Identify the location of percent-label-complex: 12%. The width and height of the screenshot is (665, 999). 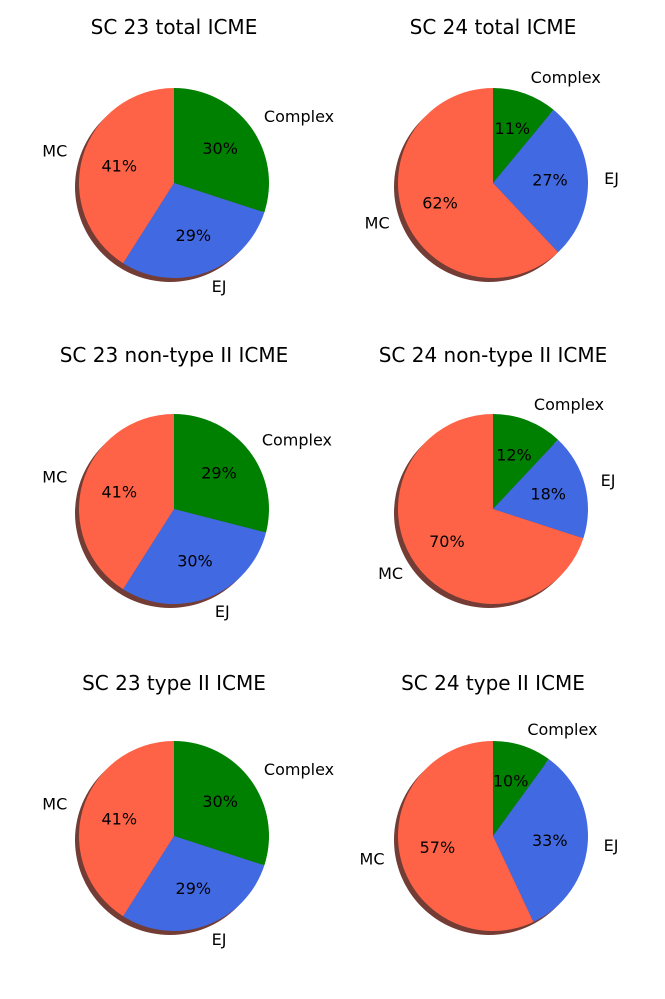
(514, 455).